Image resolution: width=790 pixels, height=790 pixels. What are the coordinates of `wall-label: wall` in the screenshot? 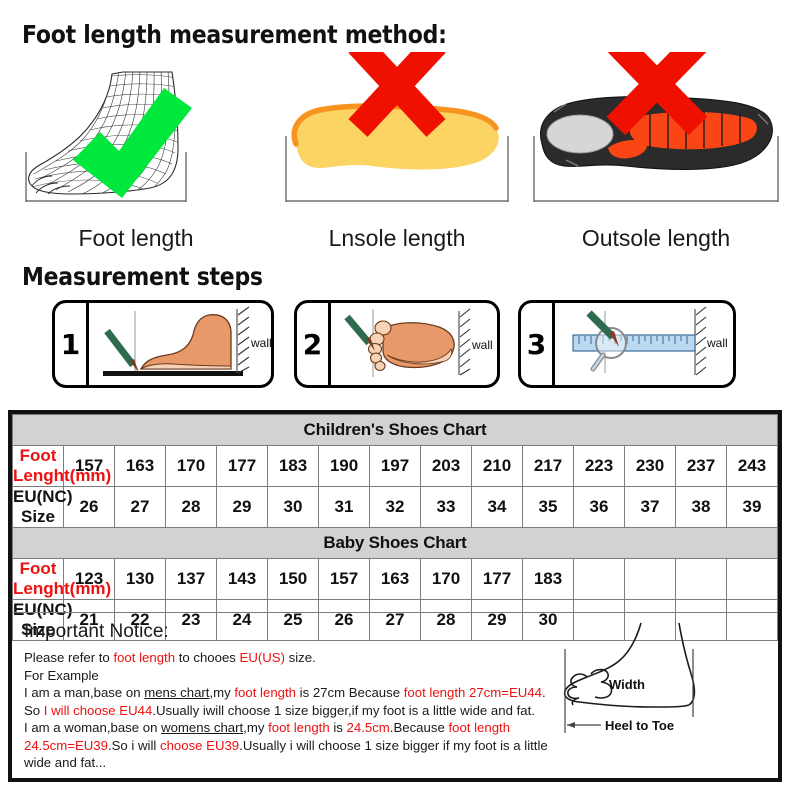 It's located at (260, 343).